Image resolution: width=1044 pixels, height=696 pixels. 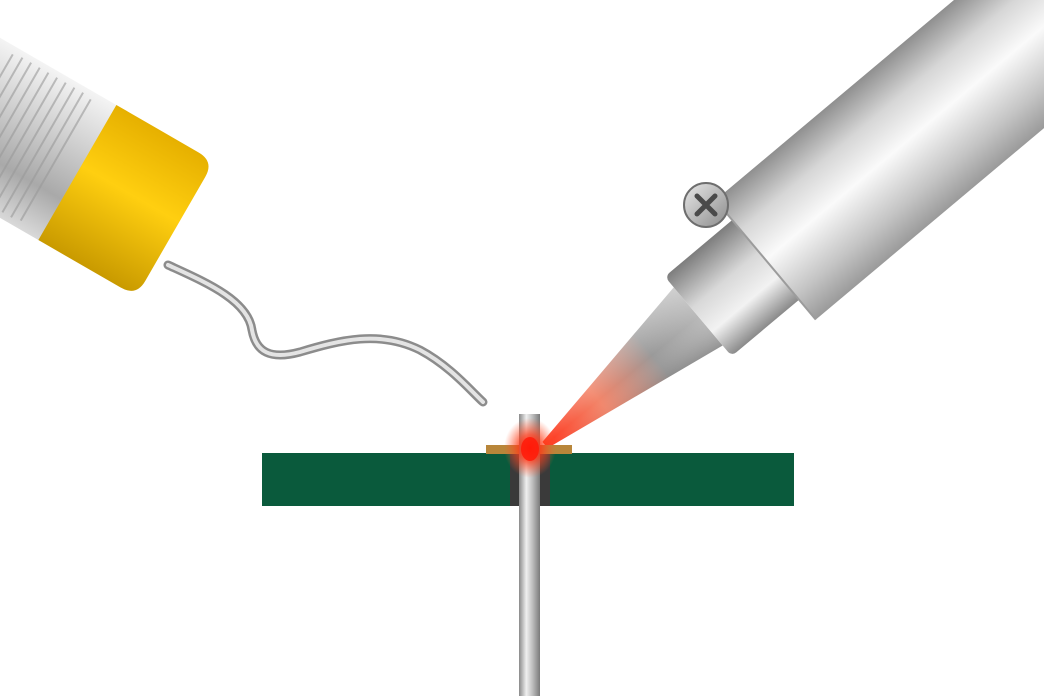 I want to click on iron-barrel-seam, so click(x=765, y=260).